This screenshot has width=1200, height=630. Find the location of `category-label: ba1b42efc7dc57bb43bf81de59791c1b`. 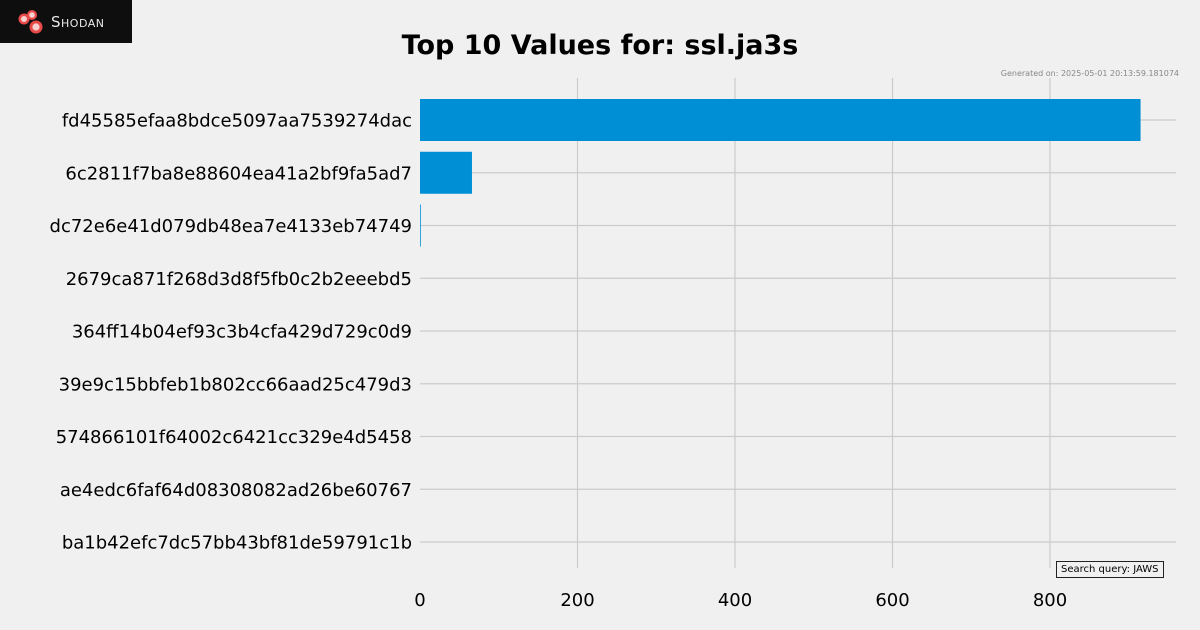

category-label: ba1b42efc7dc57bb43bf81de59791c1b is located at coordinates (237, 543).